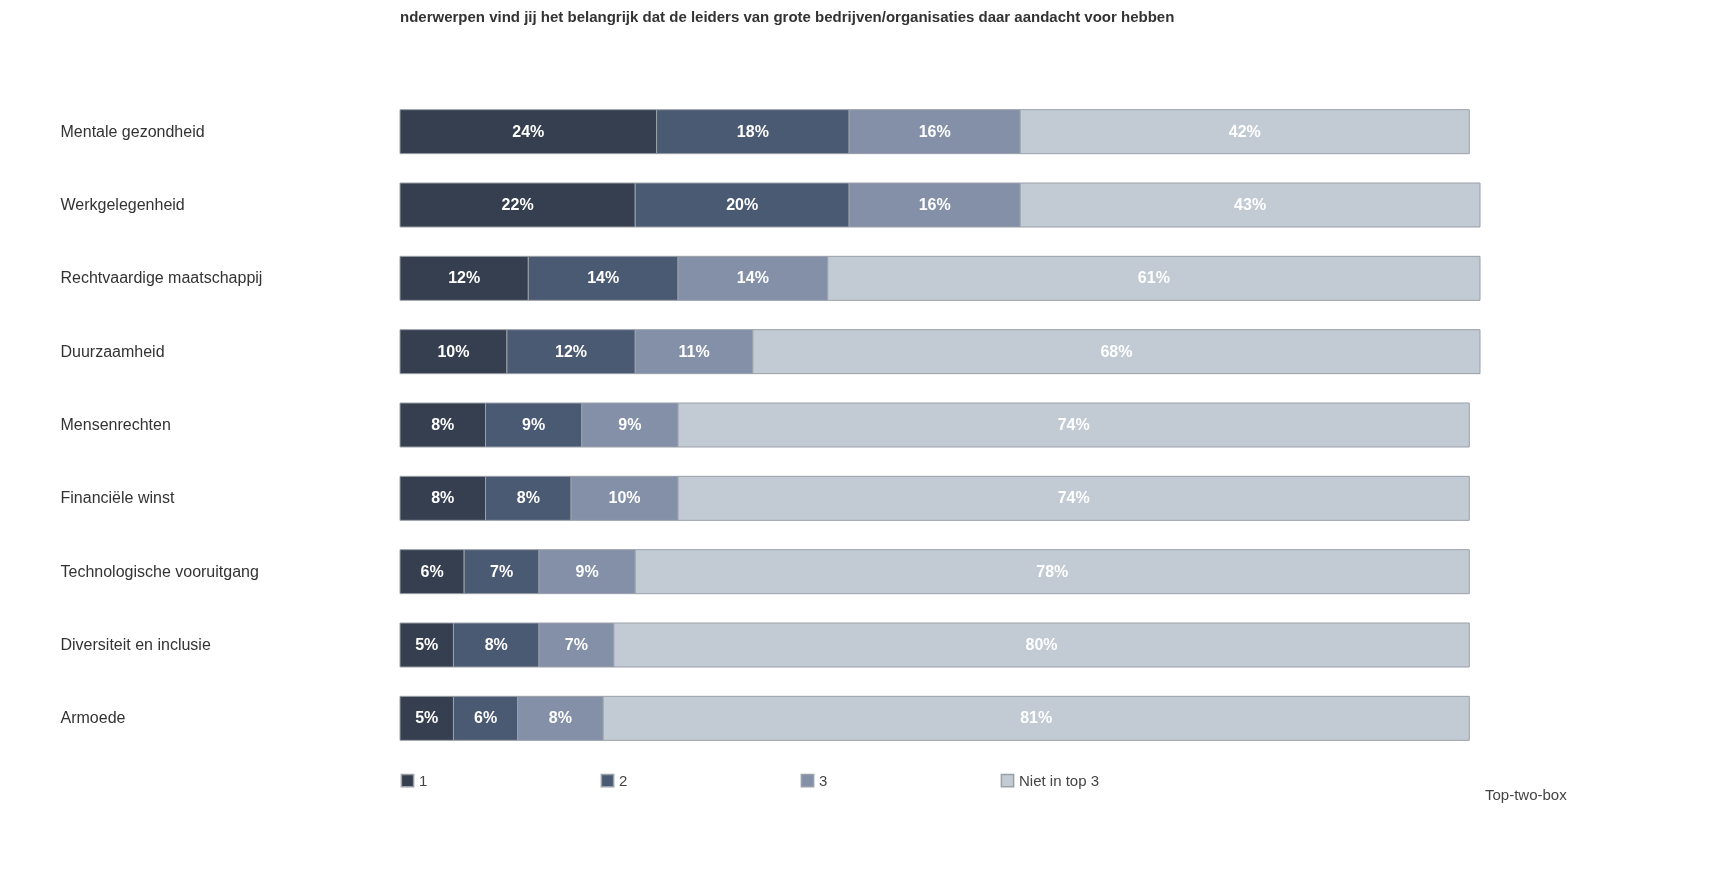 Image resolution: width=1732 pixels, height=872 pixels. Describe the element at coordinates (1116, 351) in the screenshot. I see `data-label: 68%` at that location.